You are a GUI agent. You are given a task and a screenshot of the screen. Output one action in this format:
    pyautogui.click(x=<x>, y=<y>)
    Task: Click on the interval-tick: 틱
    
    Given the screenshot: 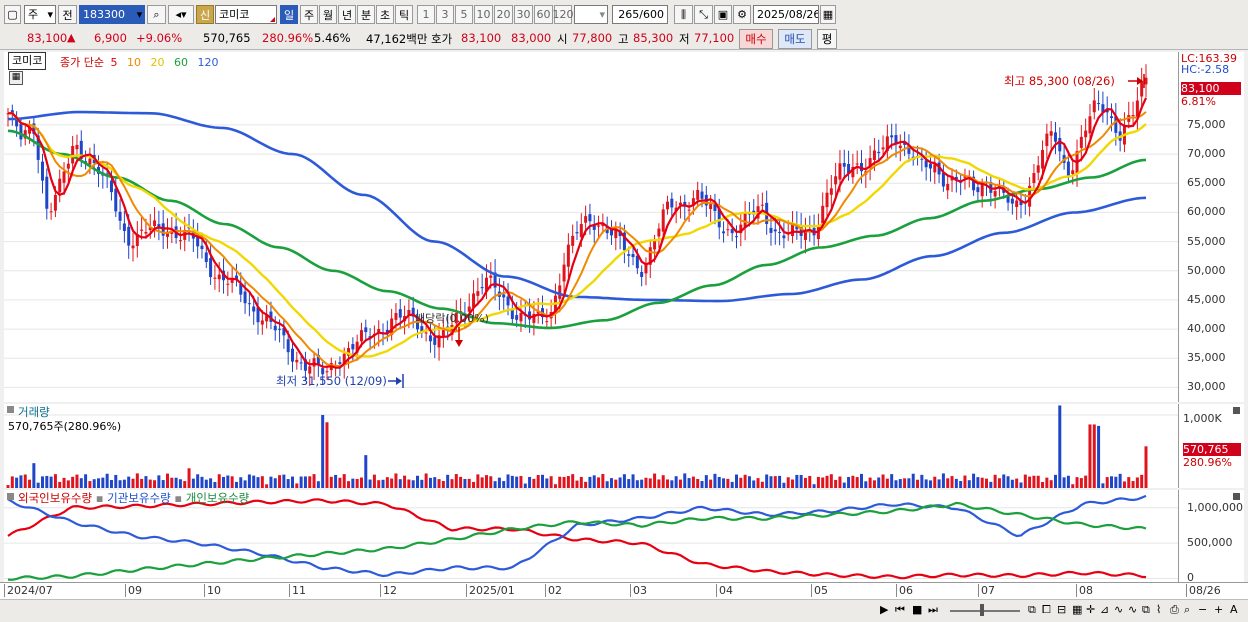 What is the action you would take?
    pyautogui.click(x=404, y=14)
    